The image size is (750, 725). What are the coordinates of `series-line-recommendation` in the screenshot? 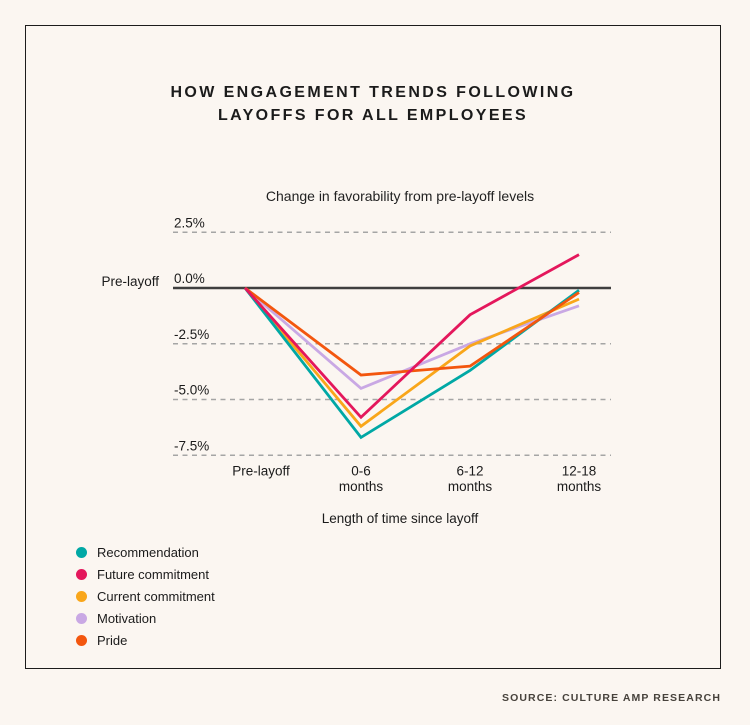 It's located at (411, 363).